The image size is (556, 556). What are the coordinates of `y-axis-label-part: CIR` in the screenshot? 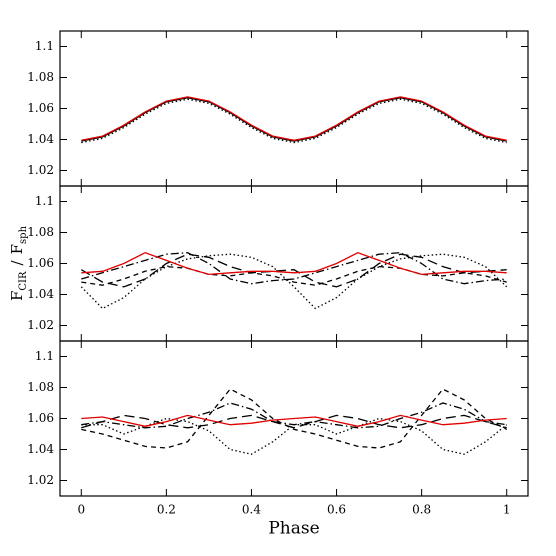 It's located at (23, 281).